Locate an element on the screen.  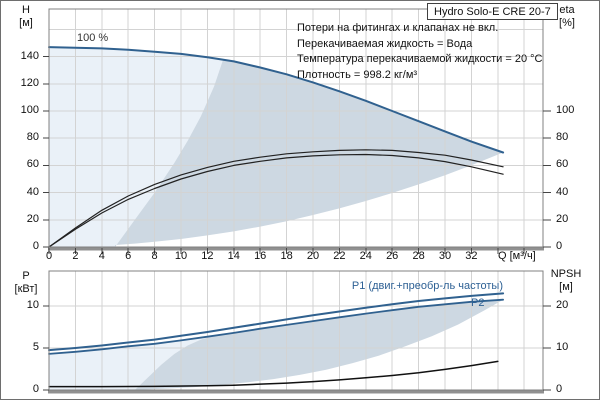
p-axis-label: P [кВт] is located at coordinates (26, 283).